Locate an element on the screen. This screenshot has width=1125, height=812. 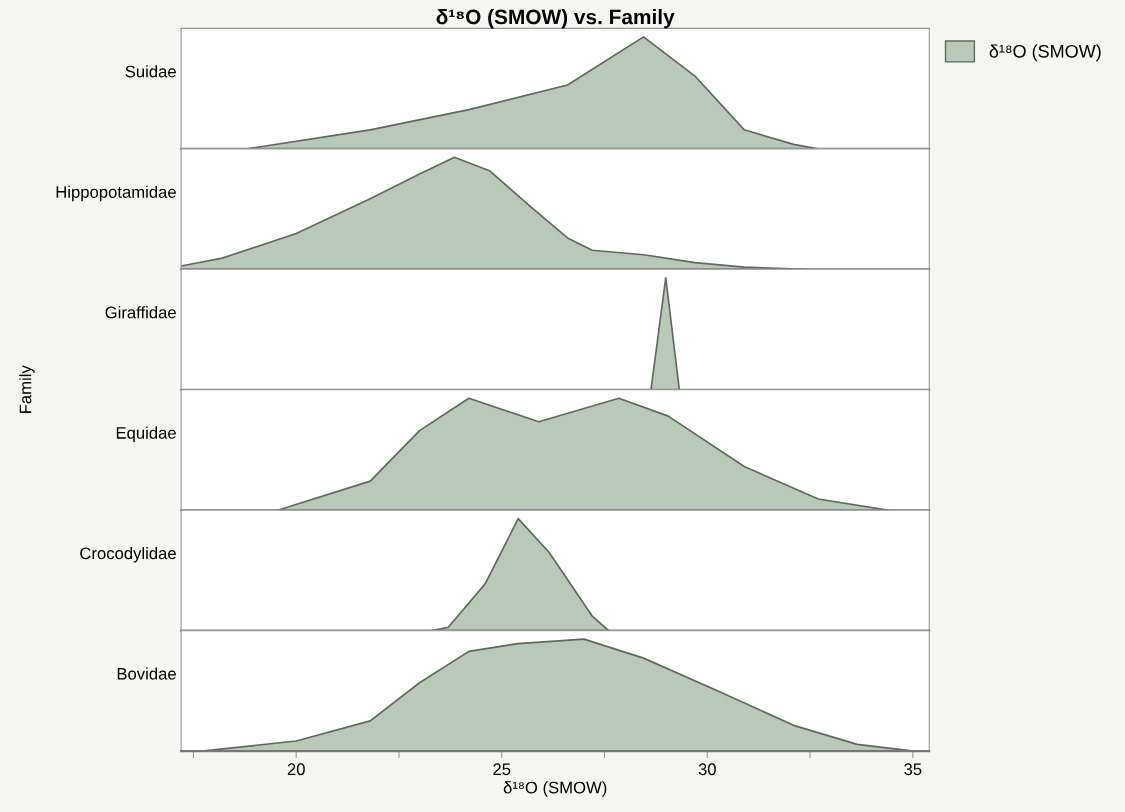
x-axis-title: δ¹⁸O (SMOW) is located at coordinates (555, 789).